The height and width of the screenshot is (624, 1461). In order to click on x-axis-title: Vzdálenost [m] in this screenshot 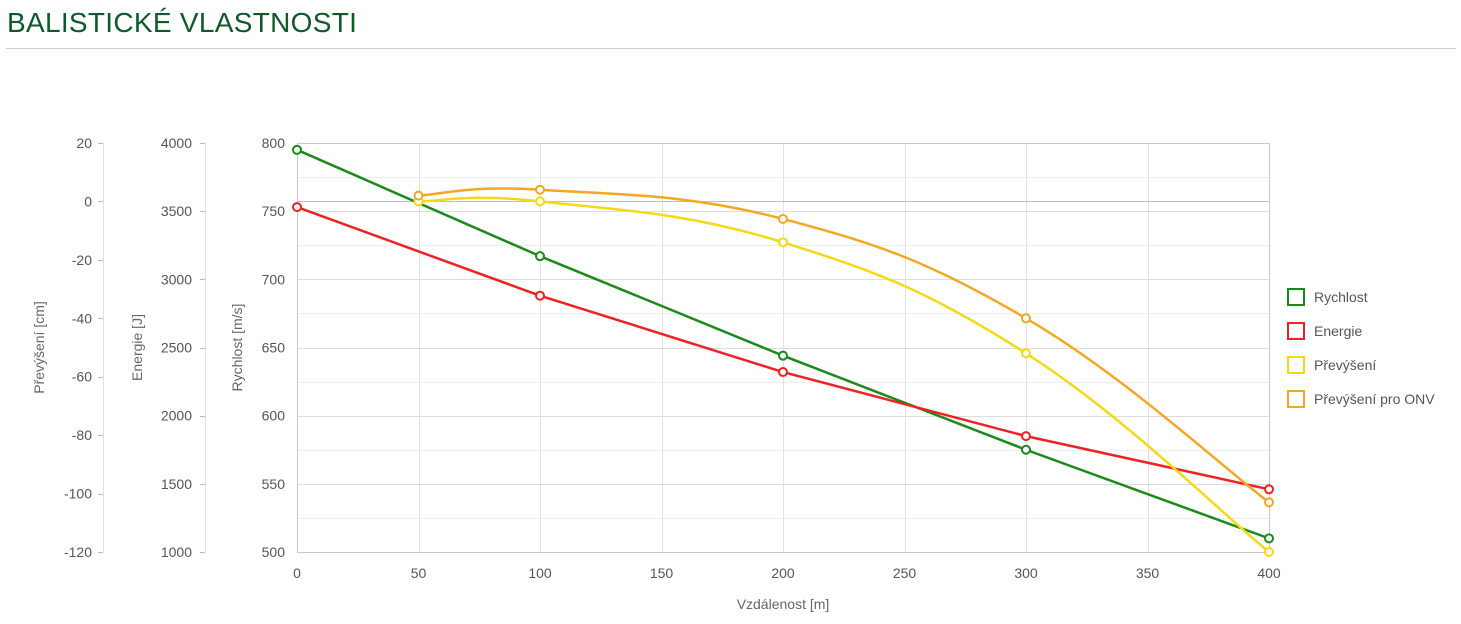, I will do `click(783, 604)`.